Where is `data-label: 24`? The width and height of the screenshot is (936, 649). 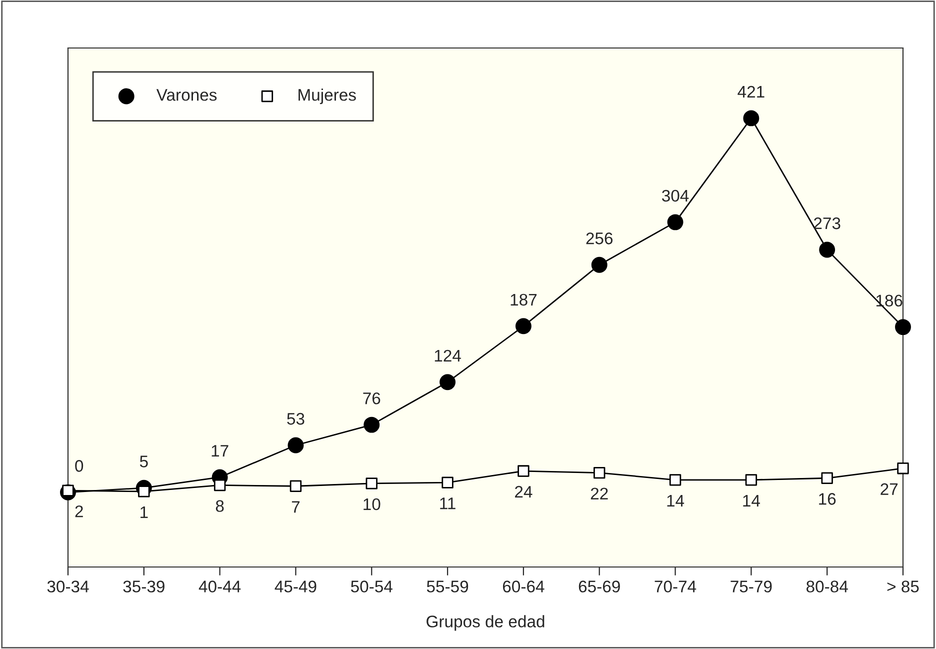 data-label: 24 is located at coordinates (523, 492).